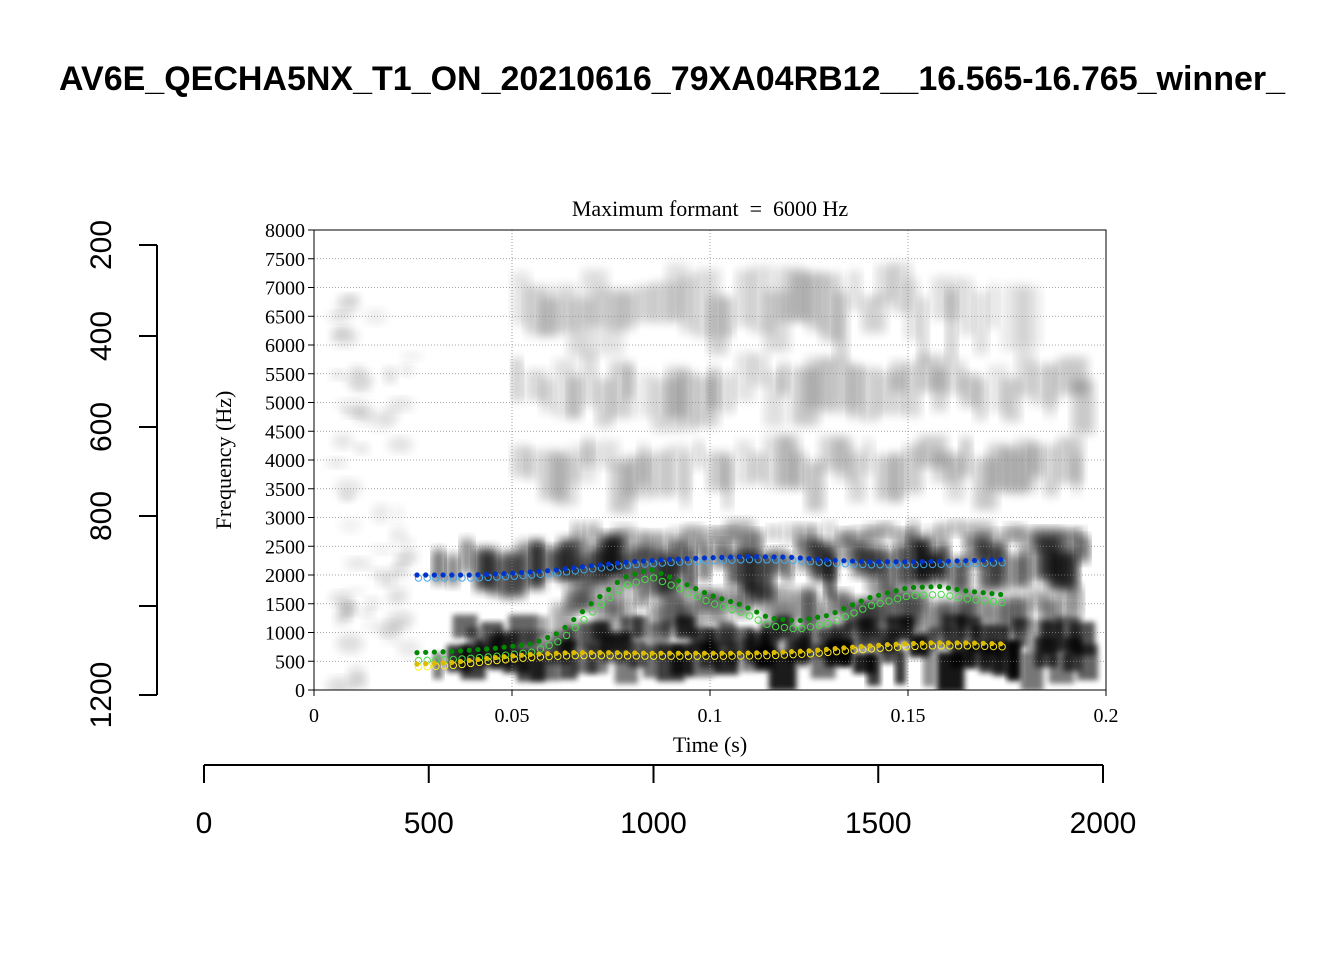 The image size is (1344, 960). What do you see at coordinates (1103, 823) in the screenshot?
I see `outer-bottom-tick-label: 2000` at bounding box center [1103, 823].